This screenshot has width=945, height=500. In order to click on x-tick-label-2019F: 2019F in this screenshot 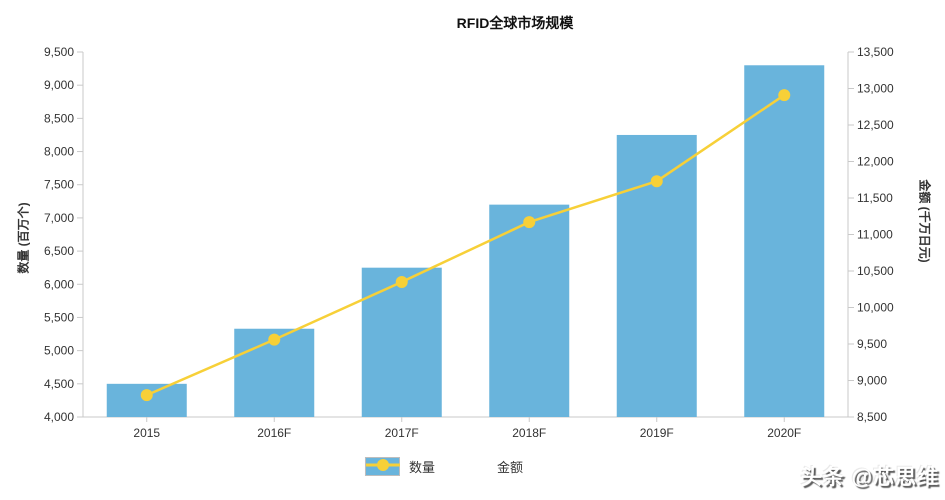, I will do `click(657, 433)`.